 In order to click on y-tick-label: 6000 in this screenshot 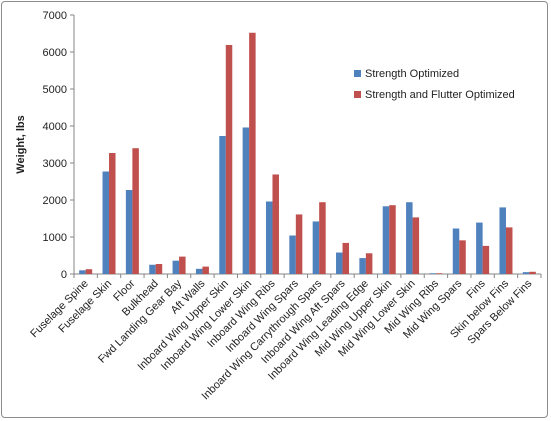, I will do `click(55, 53)`.